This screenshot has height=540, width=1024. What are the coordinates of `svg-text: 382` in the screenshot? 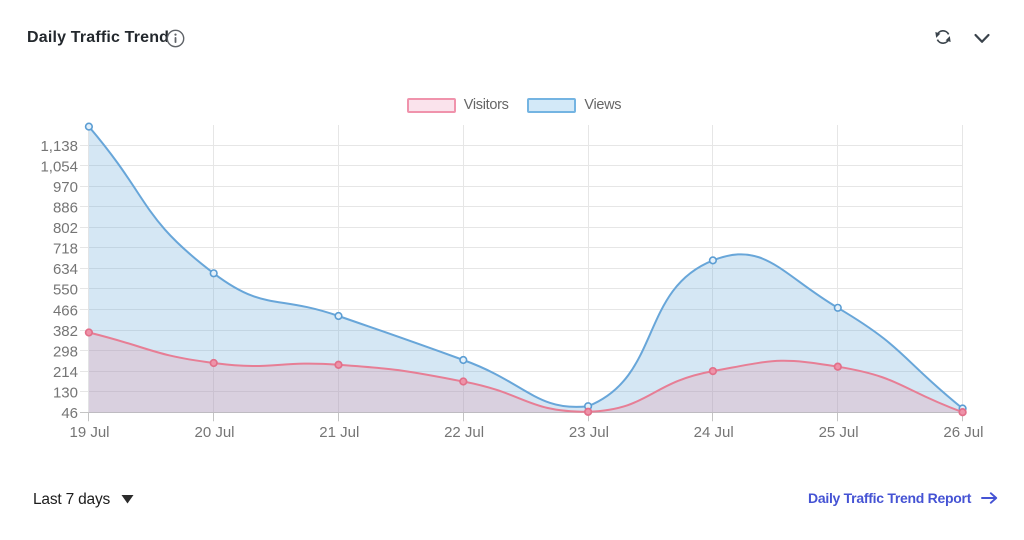 It's located at (65, 331).